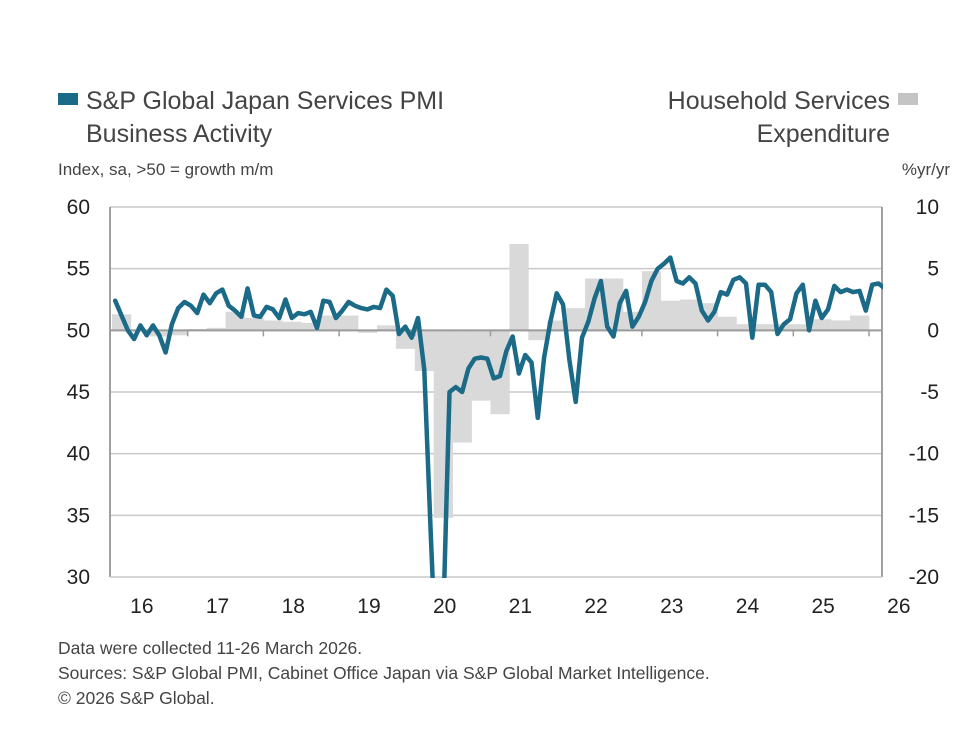 The width and height of the screenshot is (975, 731). What do you see at coordinates (933, 330) in the screenshot?
I see `right-tick-label: 0` at bounding box center [933, 330].